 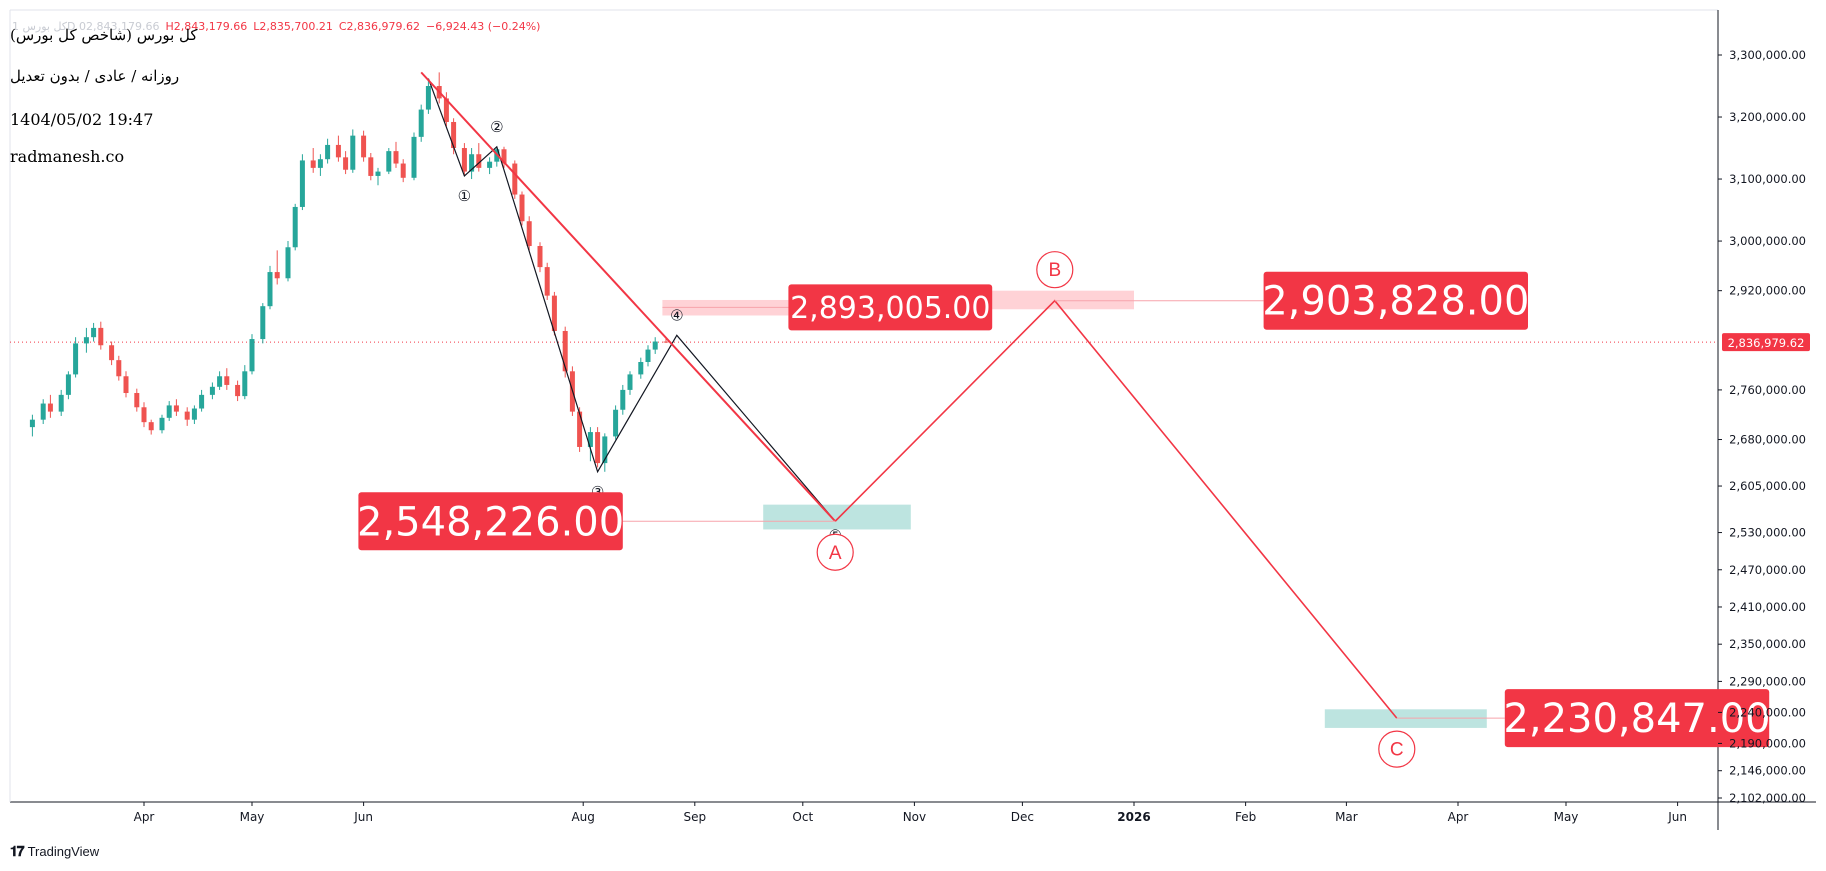 I want to click on price-tick-label: 2,410,000.00, so click(x=1767, y=607).